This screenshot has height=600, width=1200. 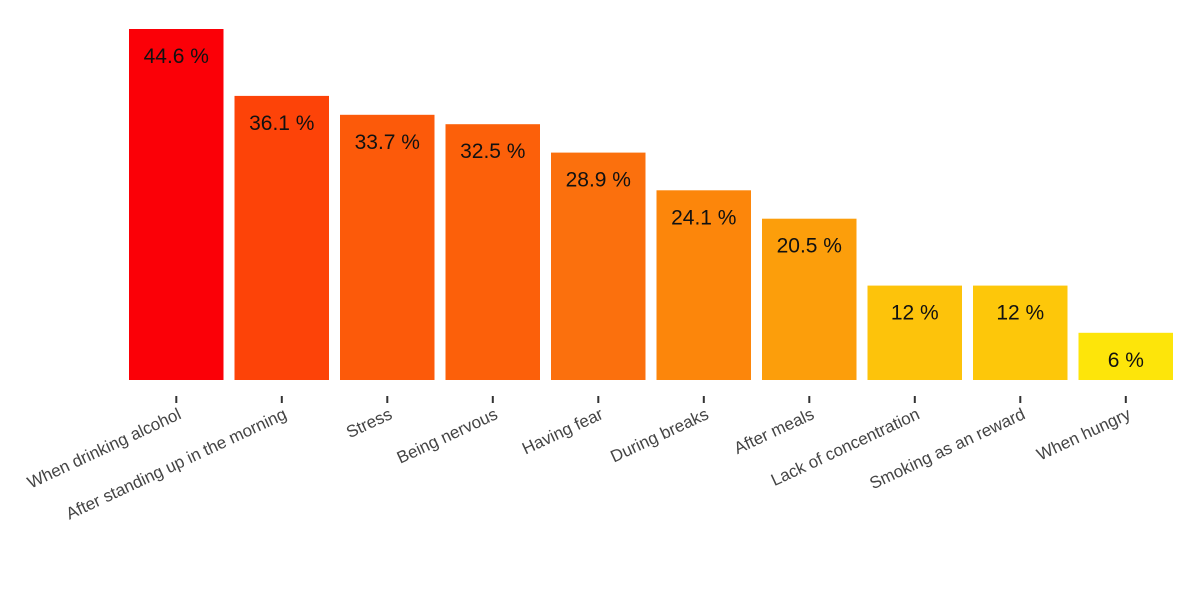 What do you see at coordinates (562, 431) in the screenshot?
I see `x-tick-label: Having fear` at bounding box center [562, 431].